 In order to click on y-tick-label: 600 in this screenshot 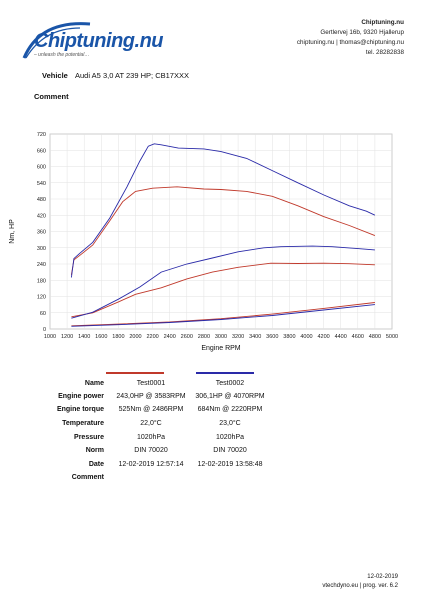, I will do `click(41, 168)`.